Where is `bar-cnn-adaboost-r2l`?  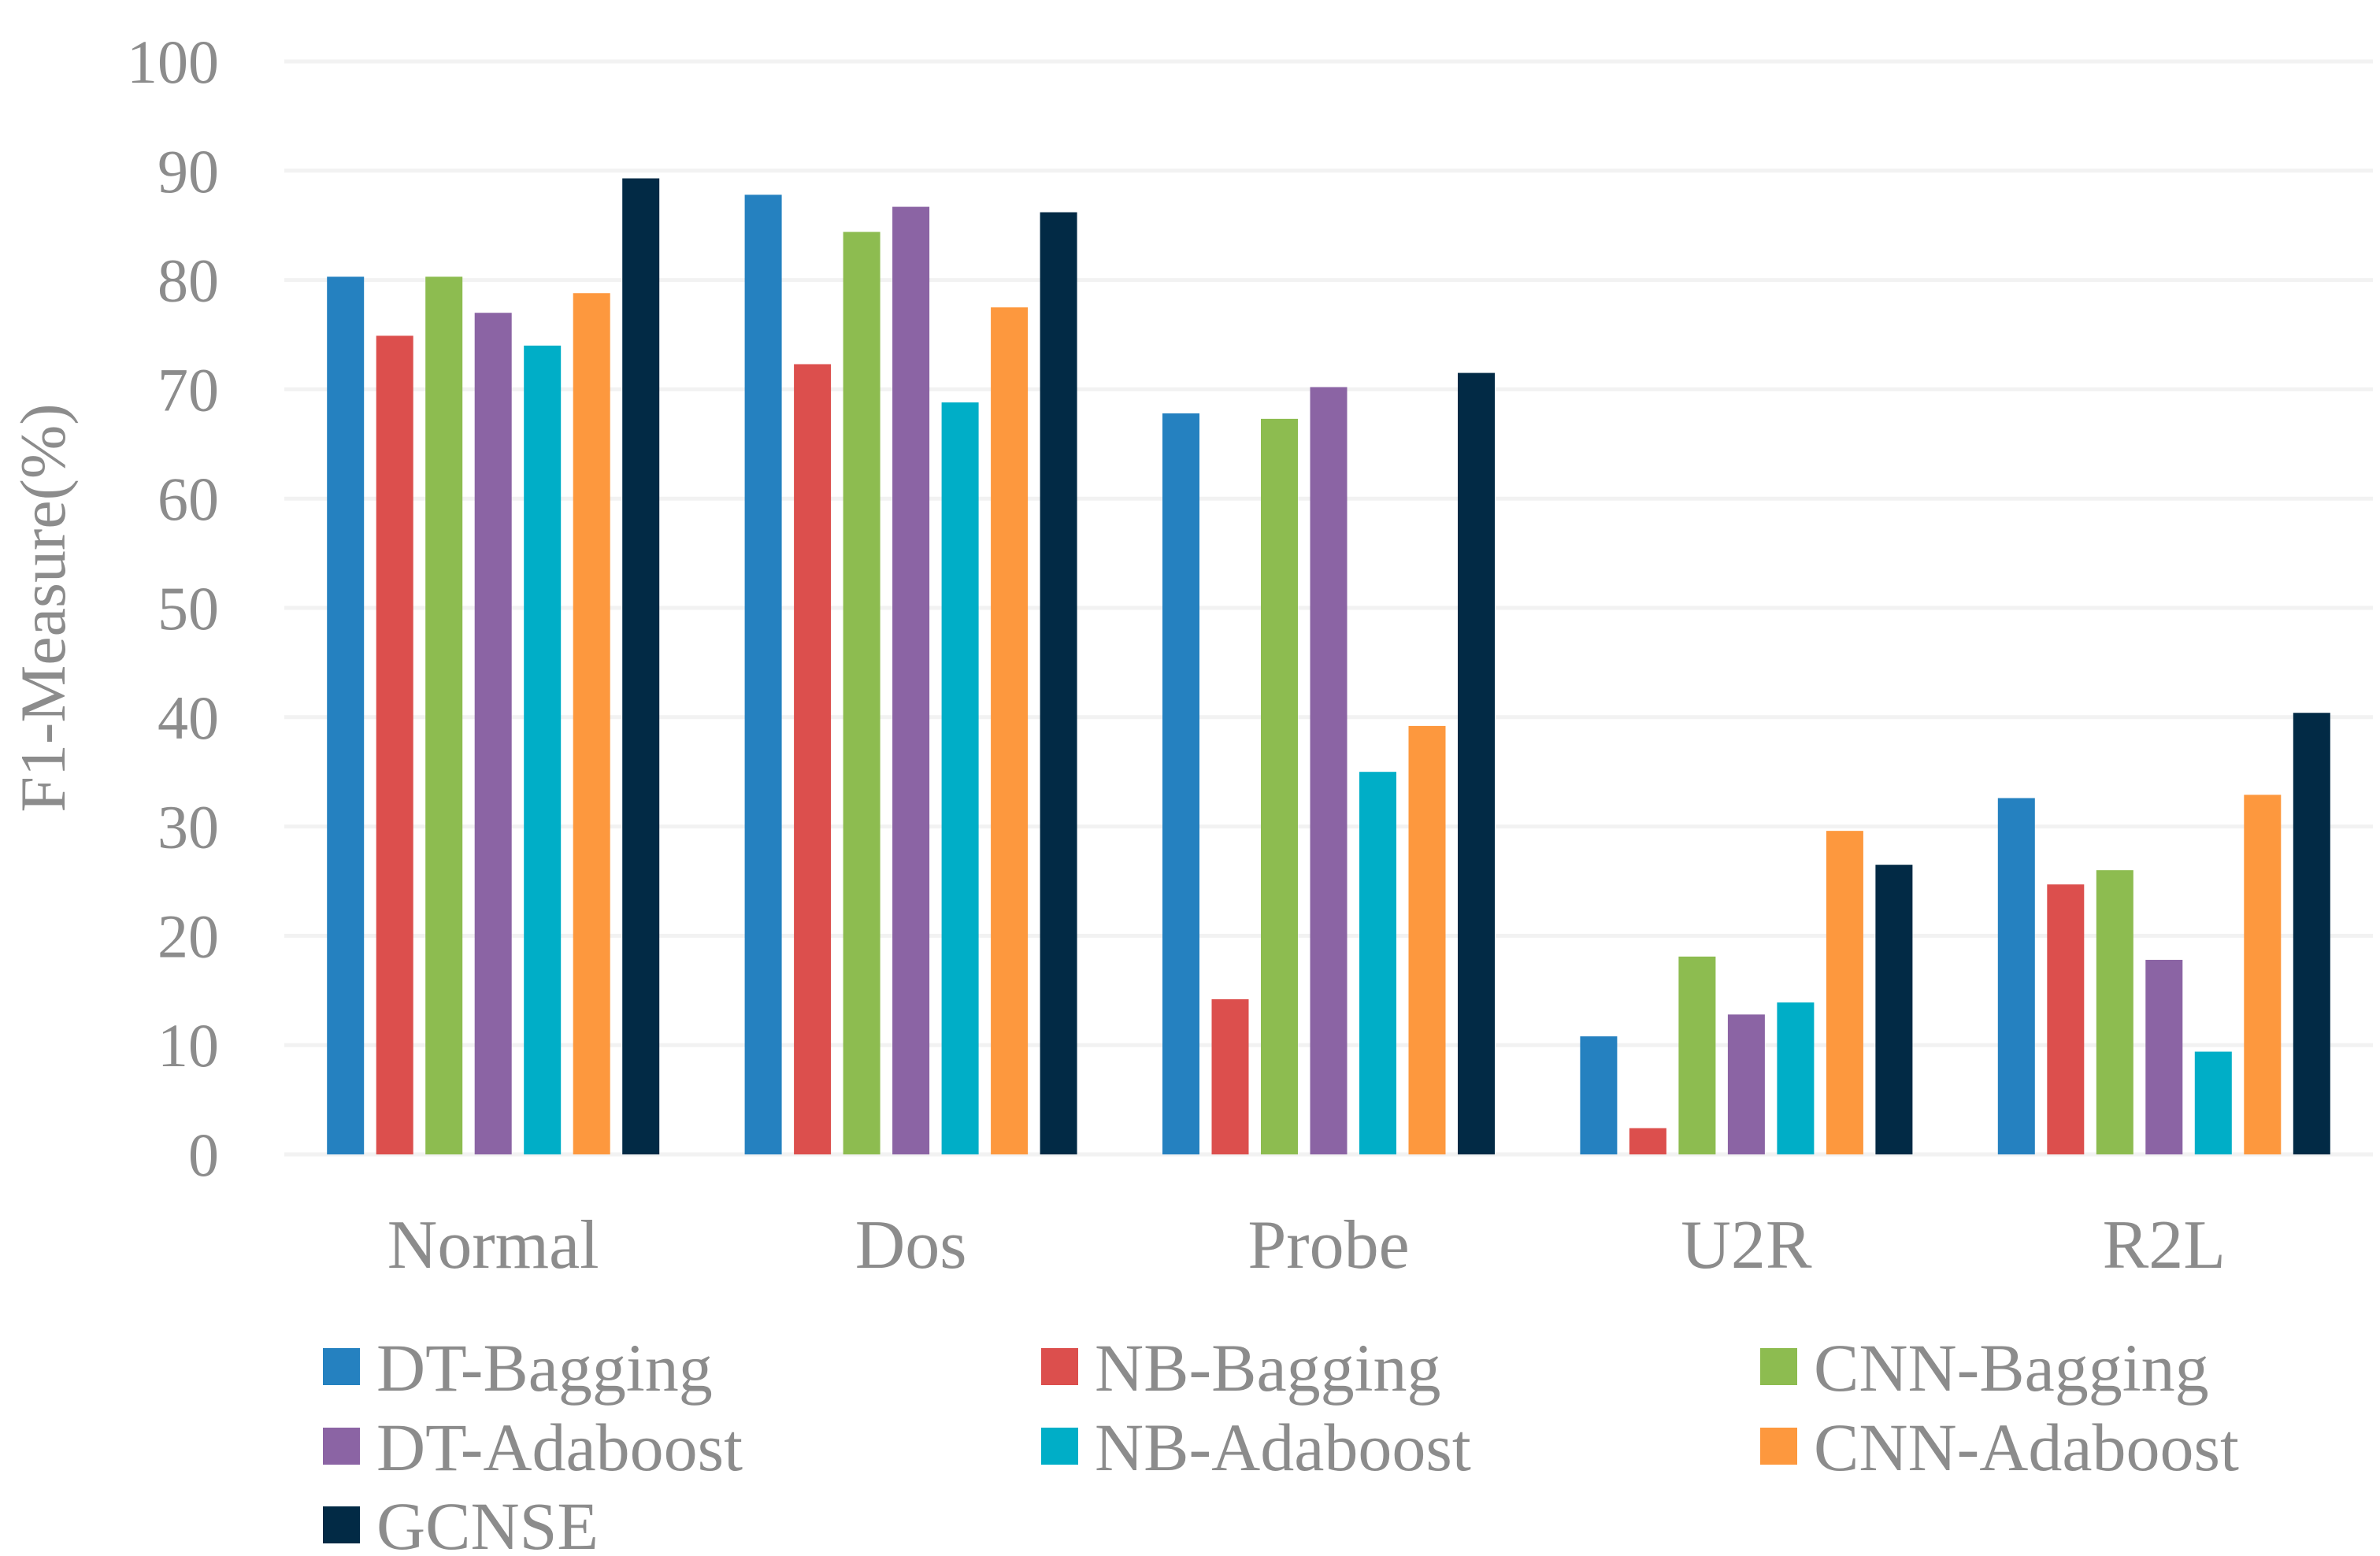
bar-cnn-adaboost-r2l is located at coordinates (2263, 974).